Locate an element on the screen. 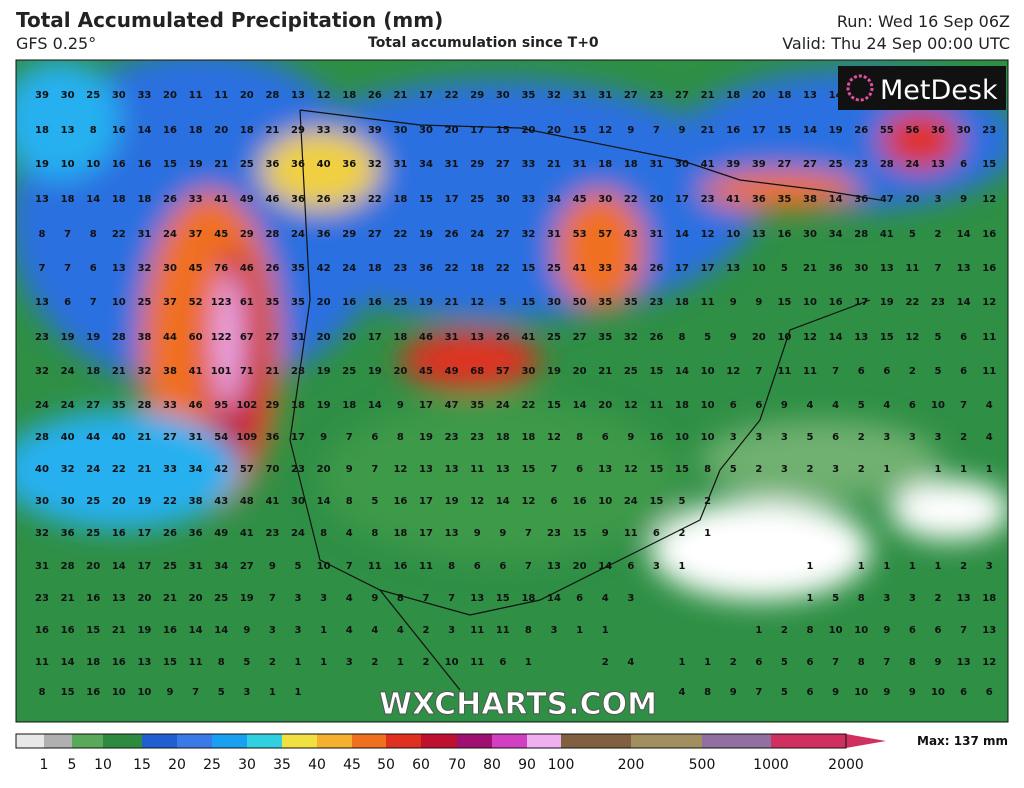 The image size is (1024, 788). colorbar-tick-label: 35 is located at coordinates (282, 765).